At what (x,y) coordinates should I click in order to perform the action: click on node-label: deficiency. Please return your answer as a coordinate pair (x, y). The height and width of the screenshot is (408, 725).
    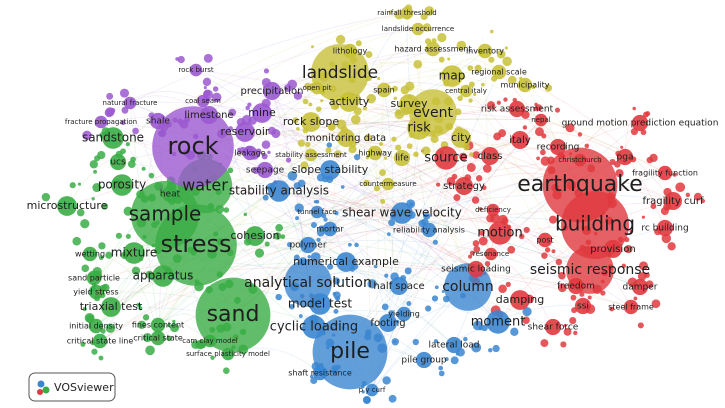
    Looking at the image, I should click on (493, 210).